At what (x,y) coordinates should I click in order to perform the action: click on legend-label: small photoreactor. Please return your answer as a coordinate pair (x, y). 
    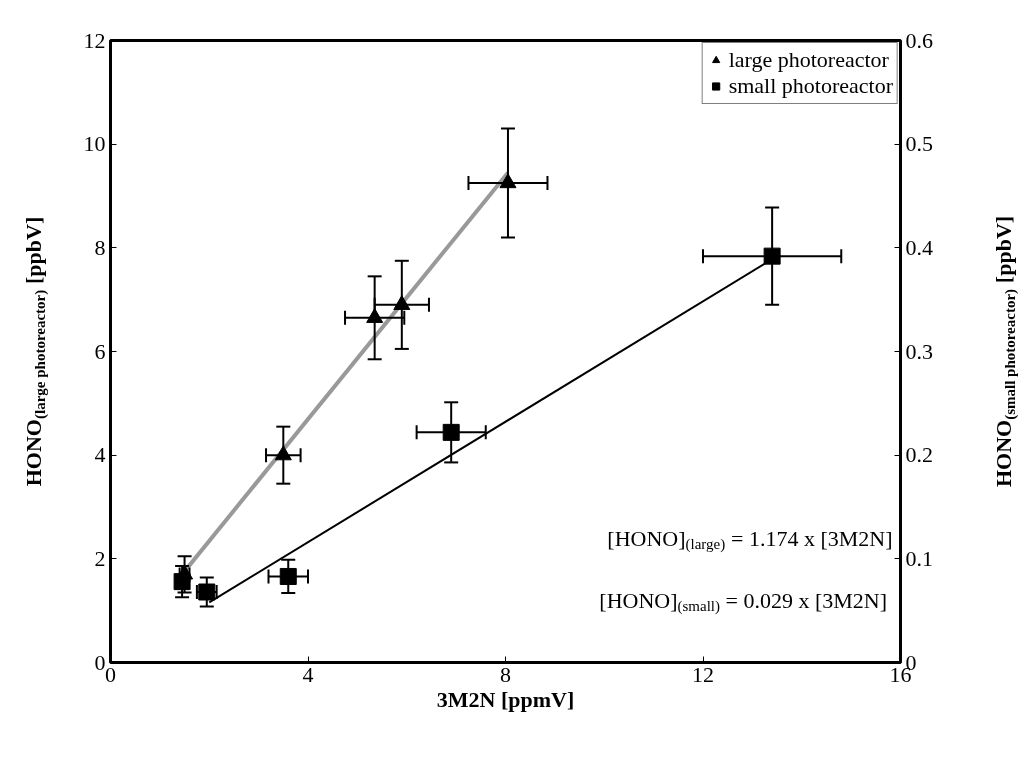
    Looking at the image, I should click on (810, 86).